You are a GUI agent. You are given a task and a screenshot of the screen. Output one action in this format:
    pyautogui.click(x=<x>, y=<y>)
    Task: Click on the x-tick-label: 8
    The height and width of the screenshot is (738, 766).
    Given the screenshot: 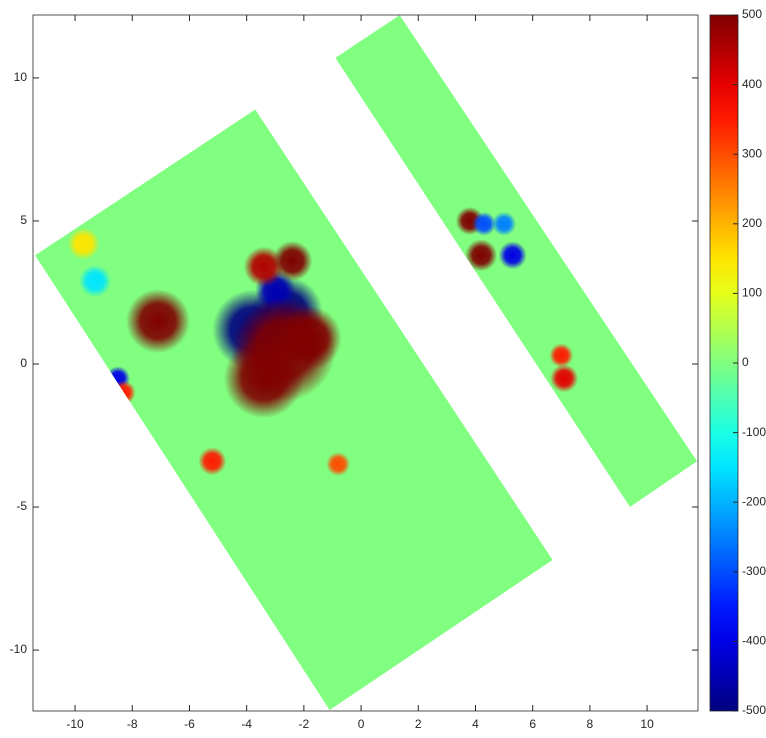 What is the action you would take?
    pyautogui.click(x=590, y=724)
    